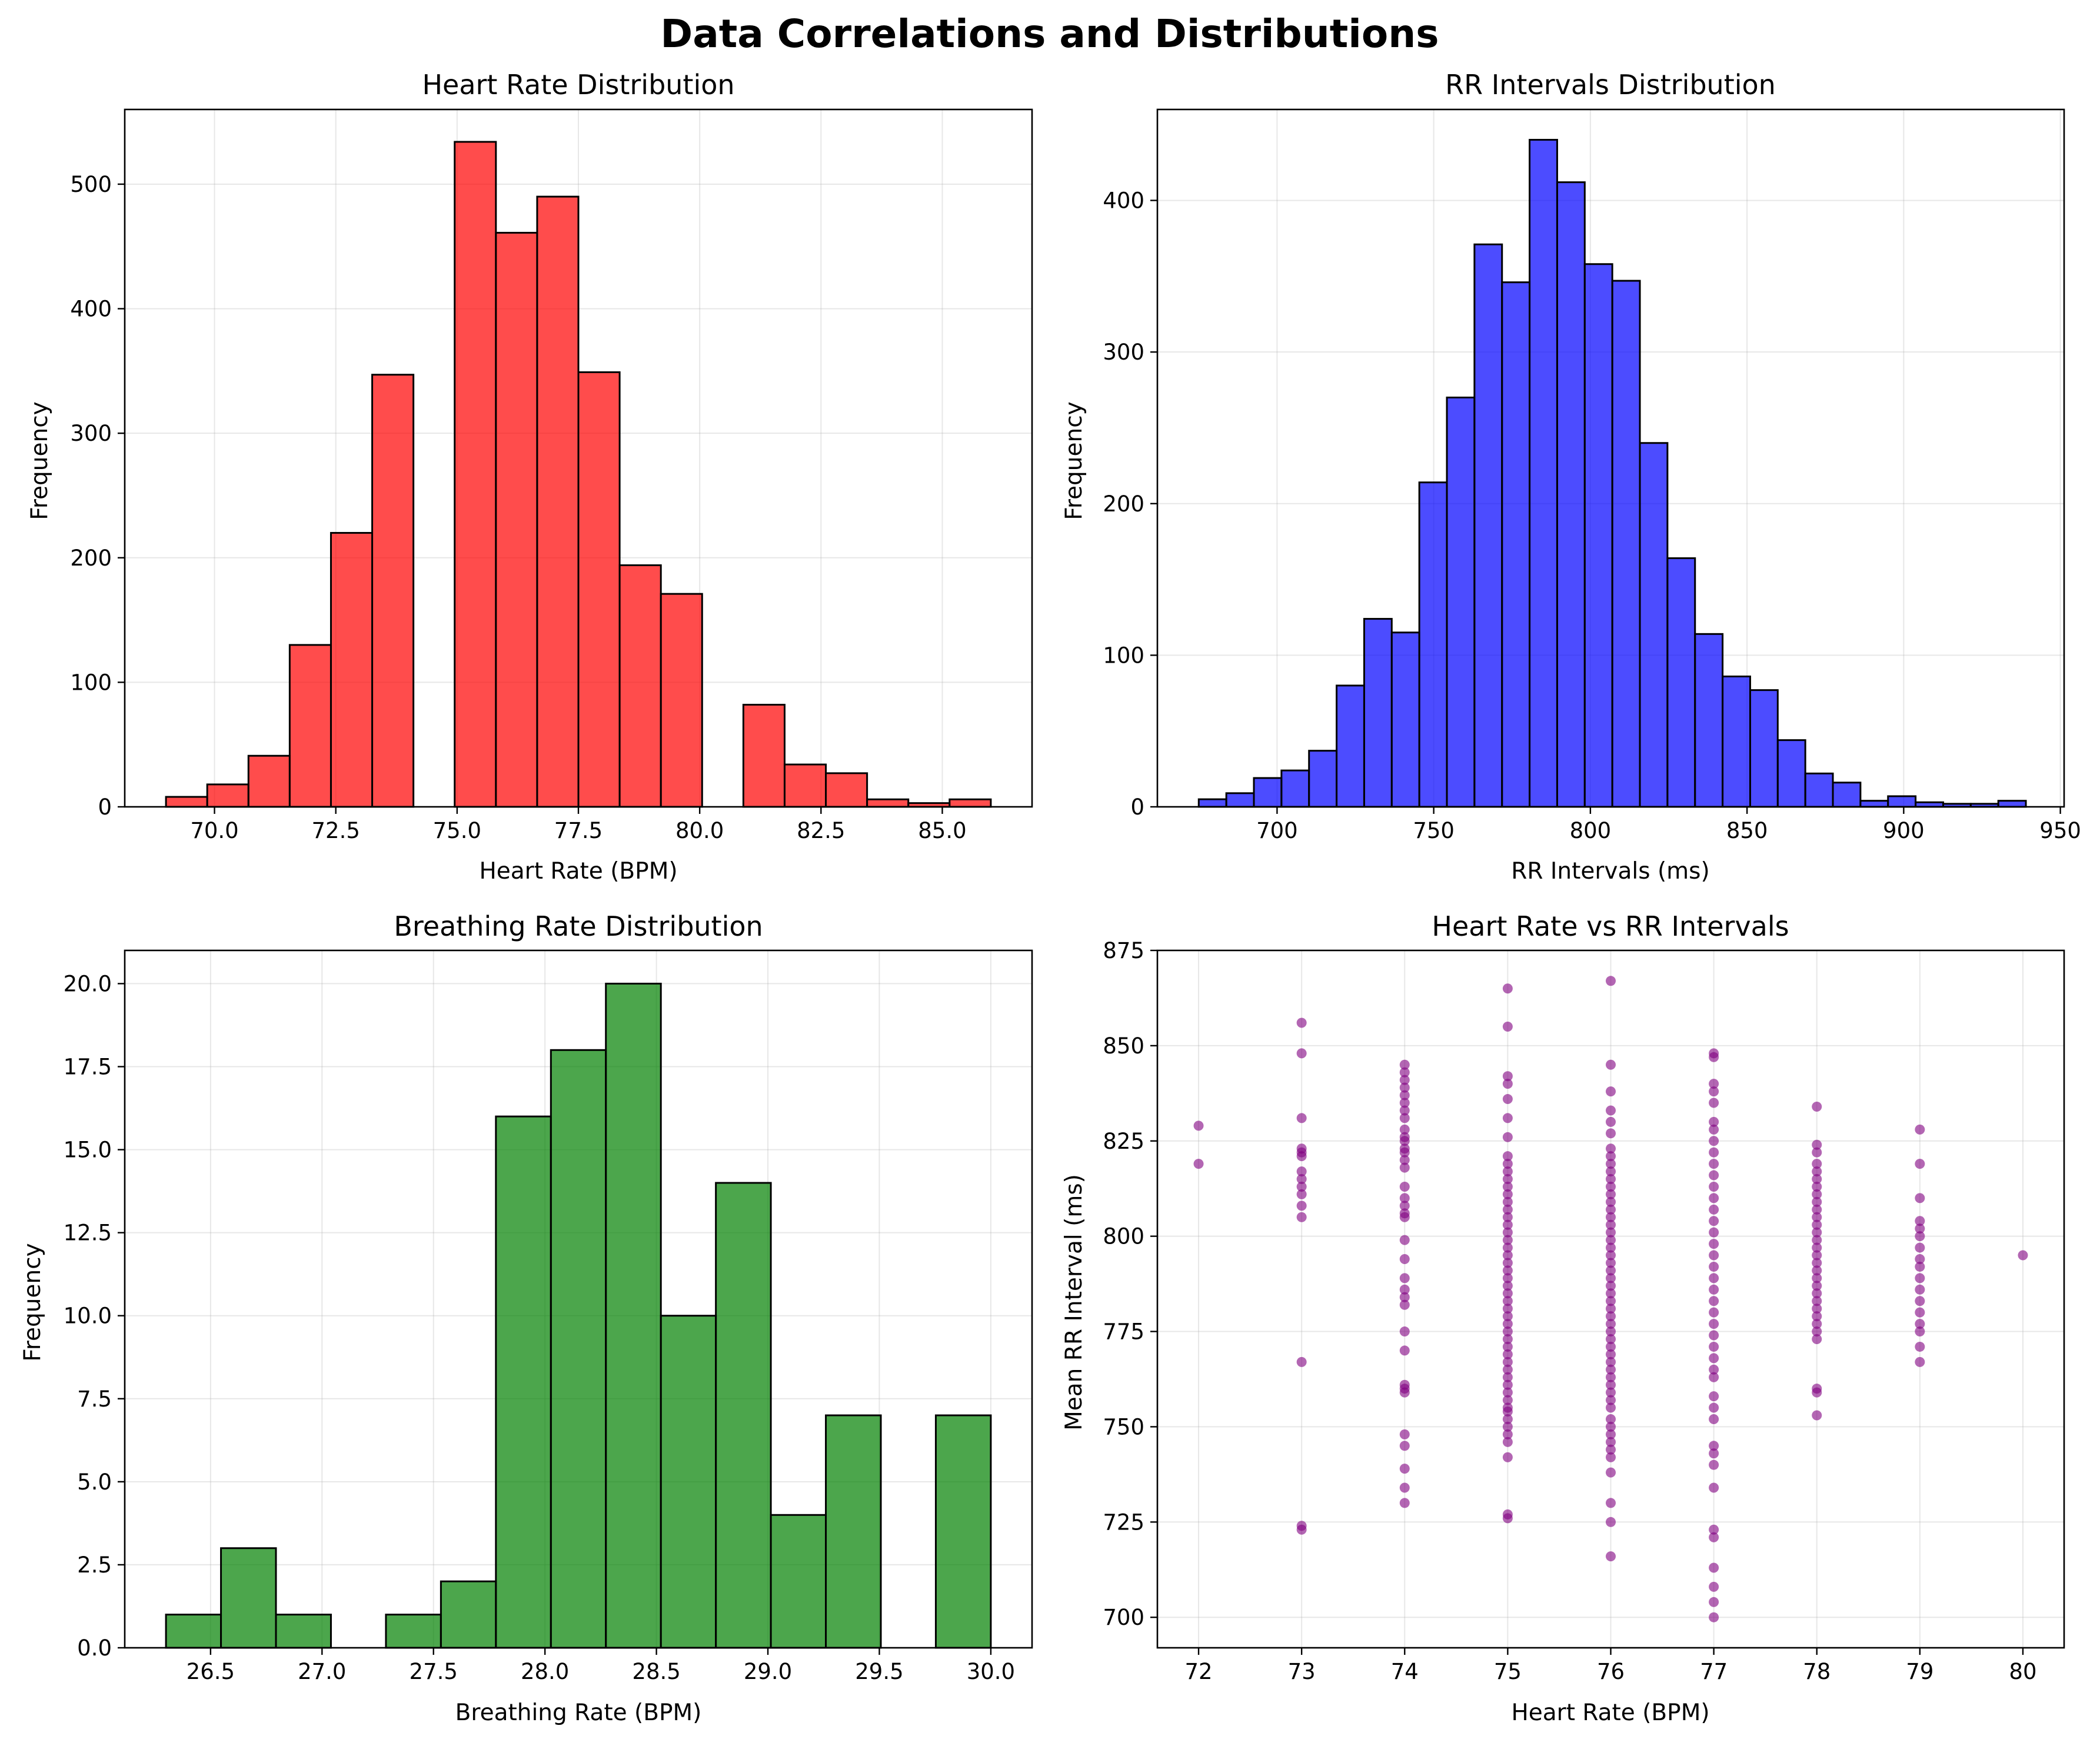  I want to click on x-tick-label: 29.0, so click(768, 1671).